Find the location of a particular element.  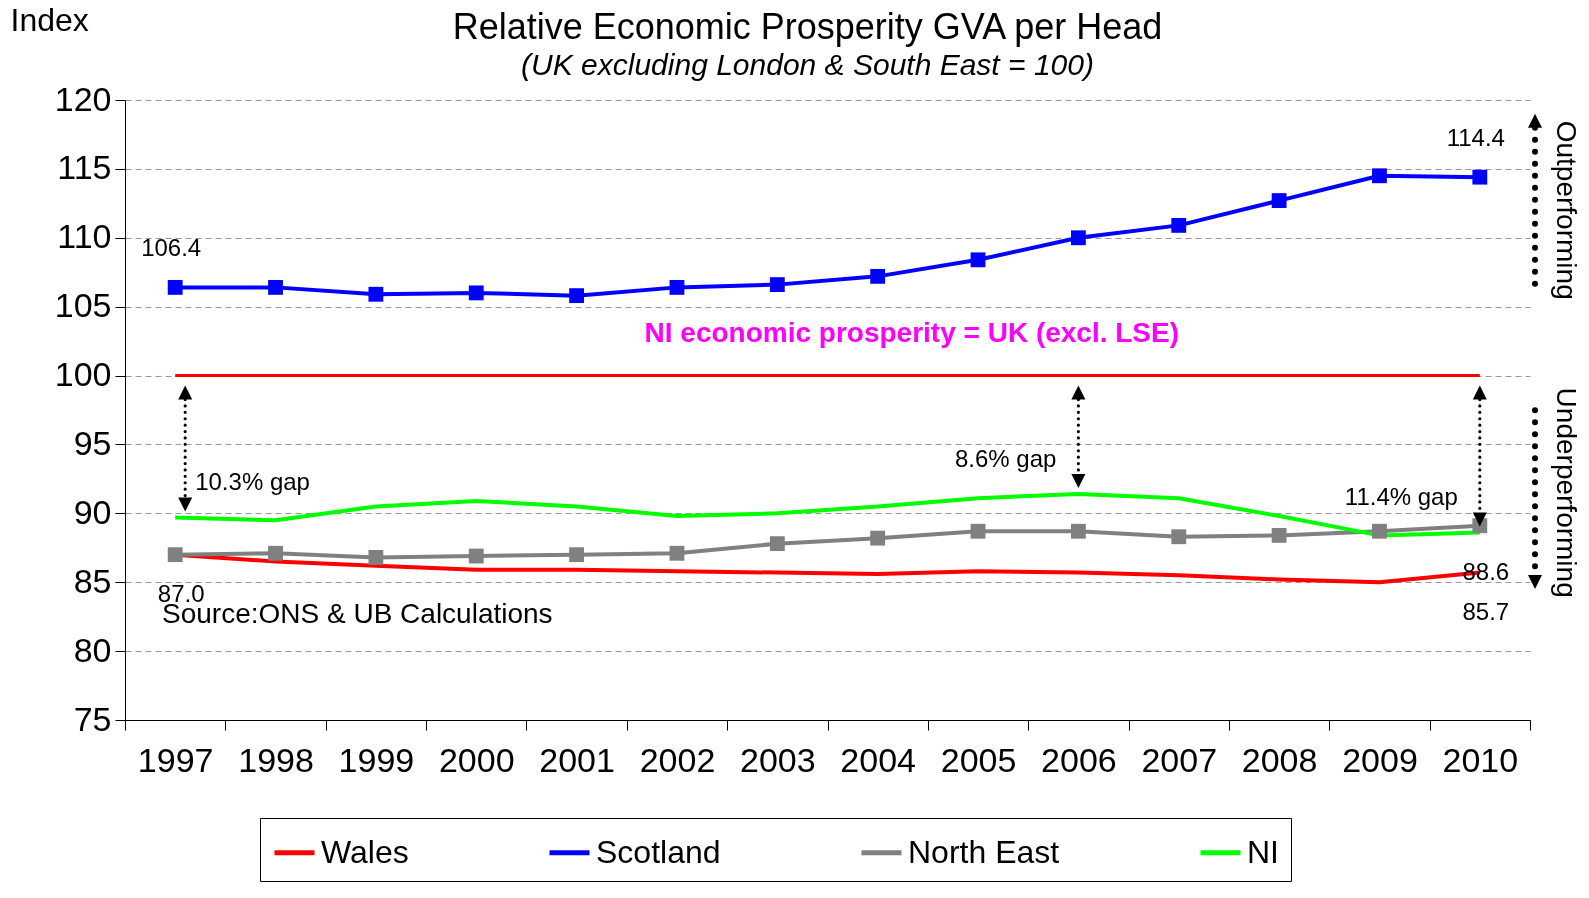

x-tick-label: 2005 is located at coordinates (978, 759).